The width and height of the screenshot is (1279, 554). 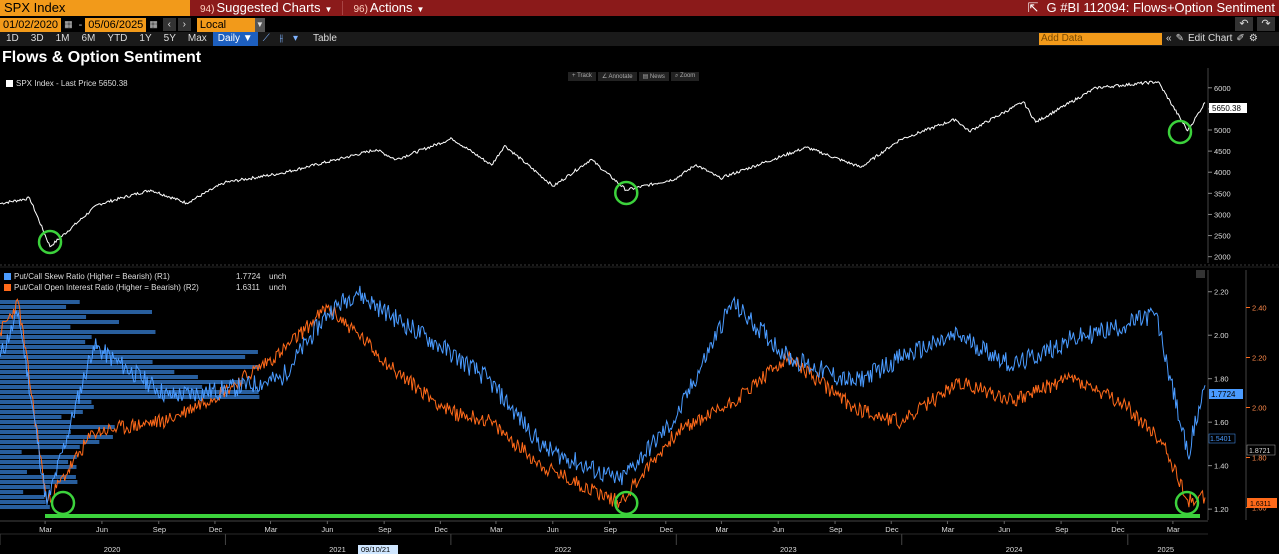 What do you see at coordinates (266, 38) in the screenshot?
I see `line-chart-icon: ⟋` at bounding box center [266, 38].